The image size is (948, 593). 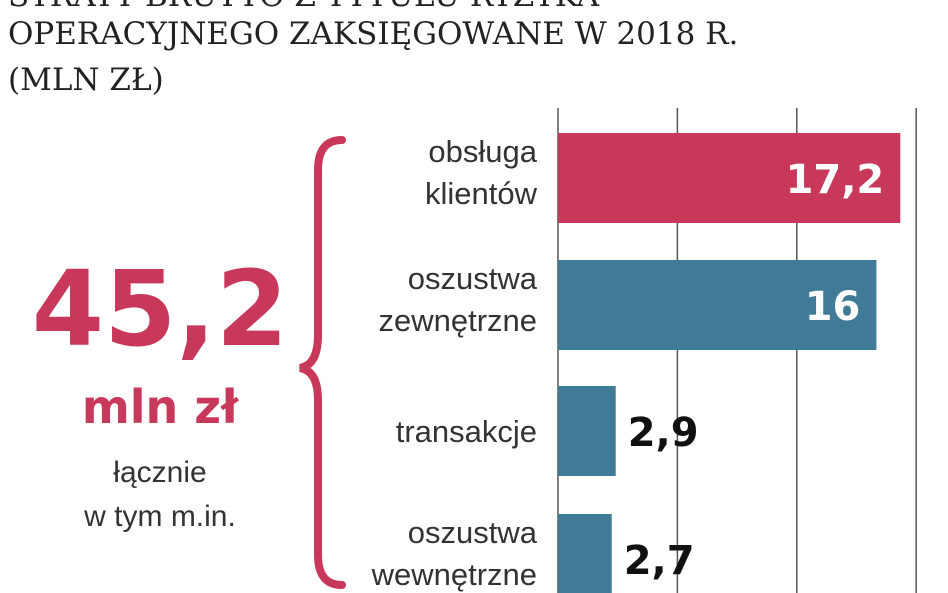 What do you see at coordinates (159, 516) in the screenshot?
I see `note: w tym m.in.` at bounding box center [159, 516].